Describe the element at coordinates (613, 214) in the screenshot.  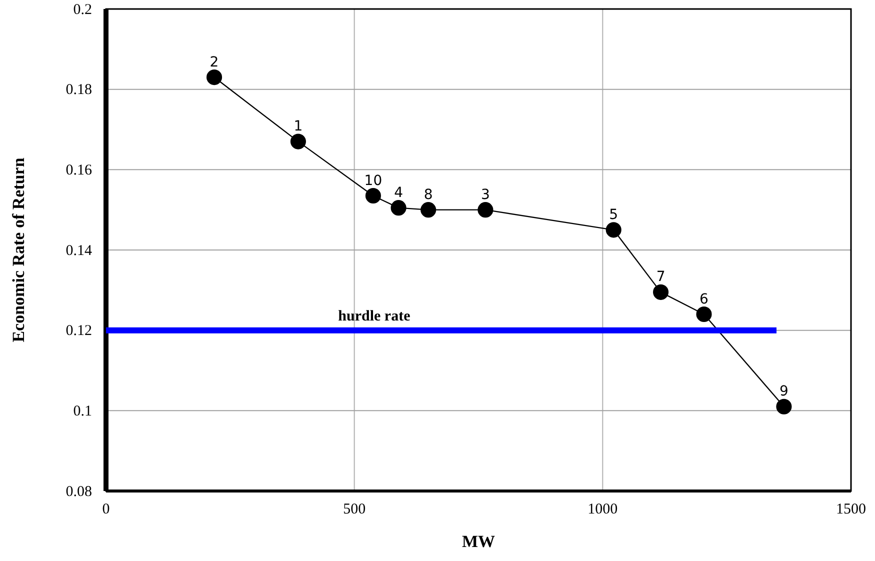
I see `annotation: 5` at that location.